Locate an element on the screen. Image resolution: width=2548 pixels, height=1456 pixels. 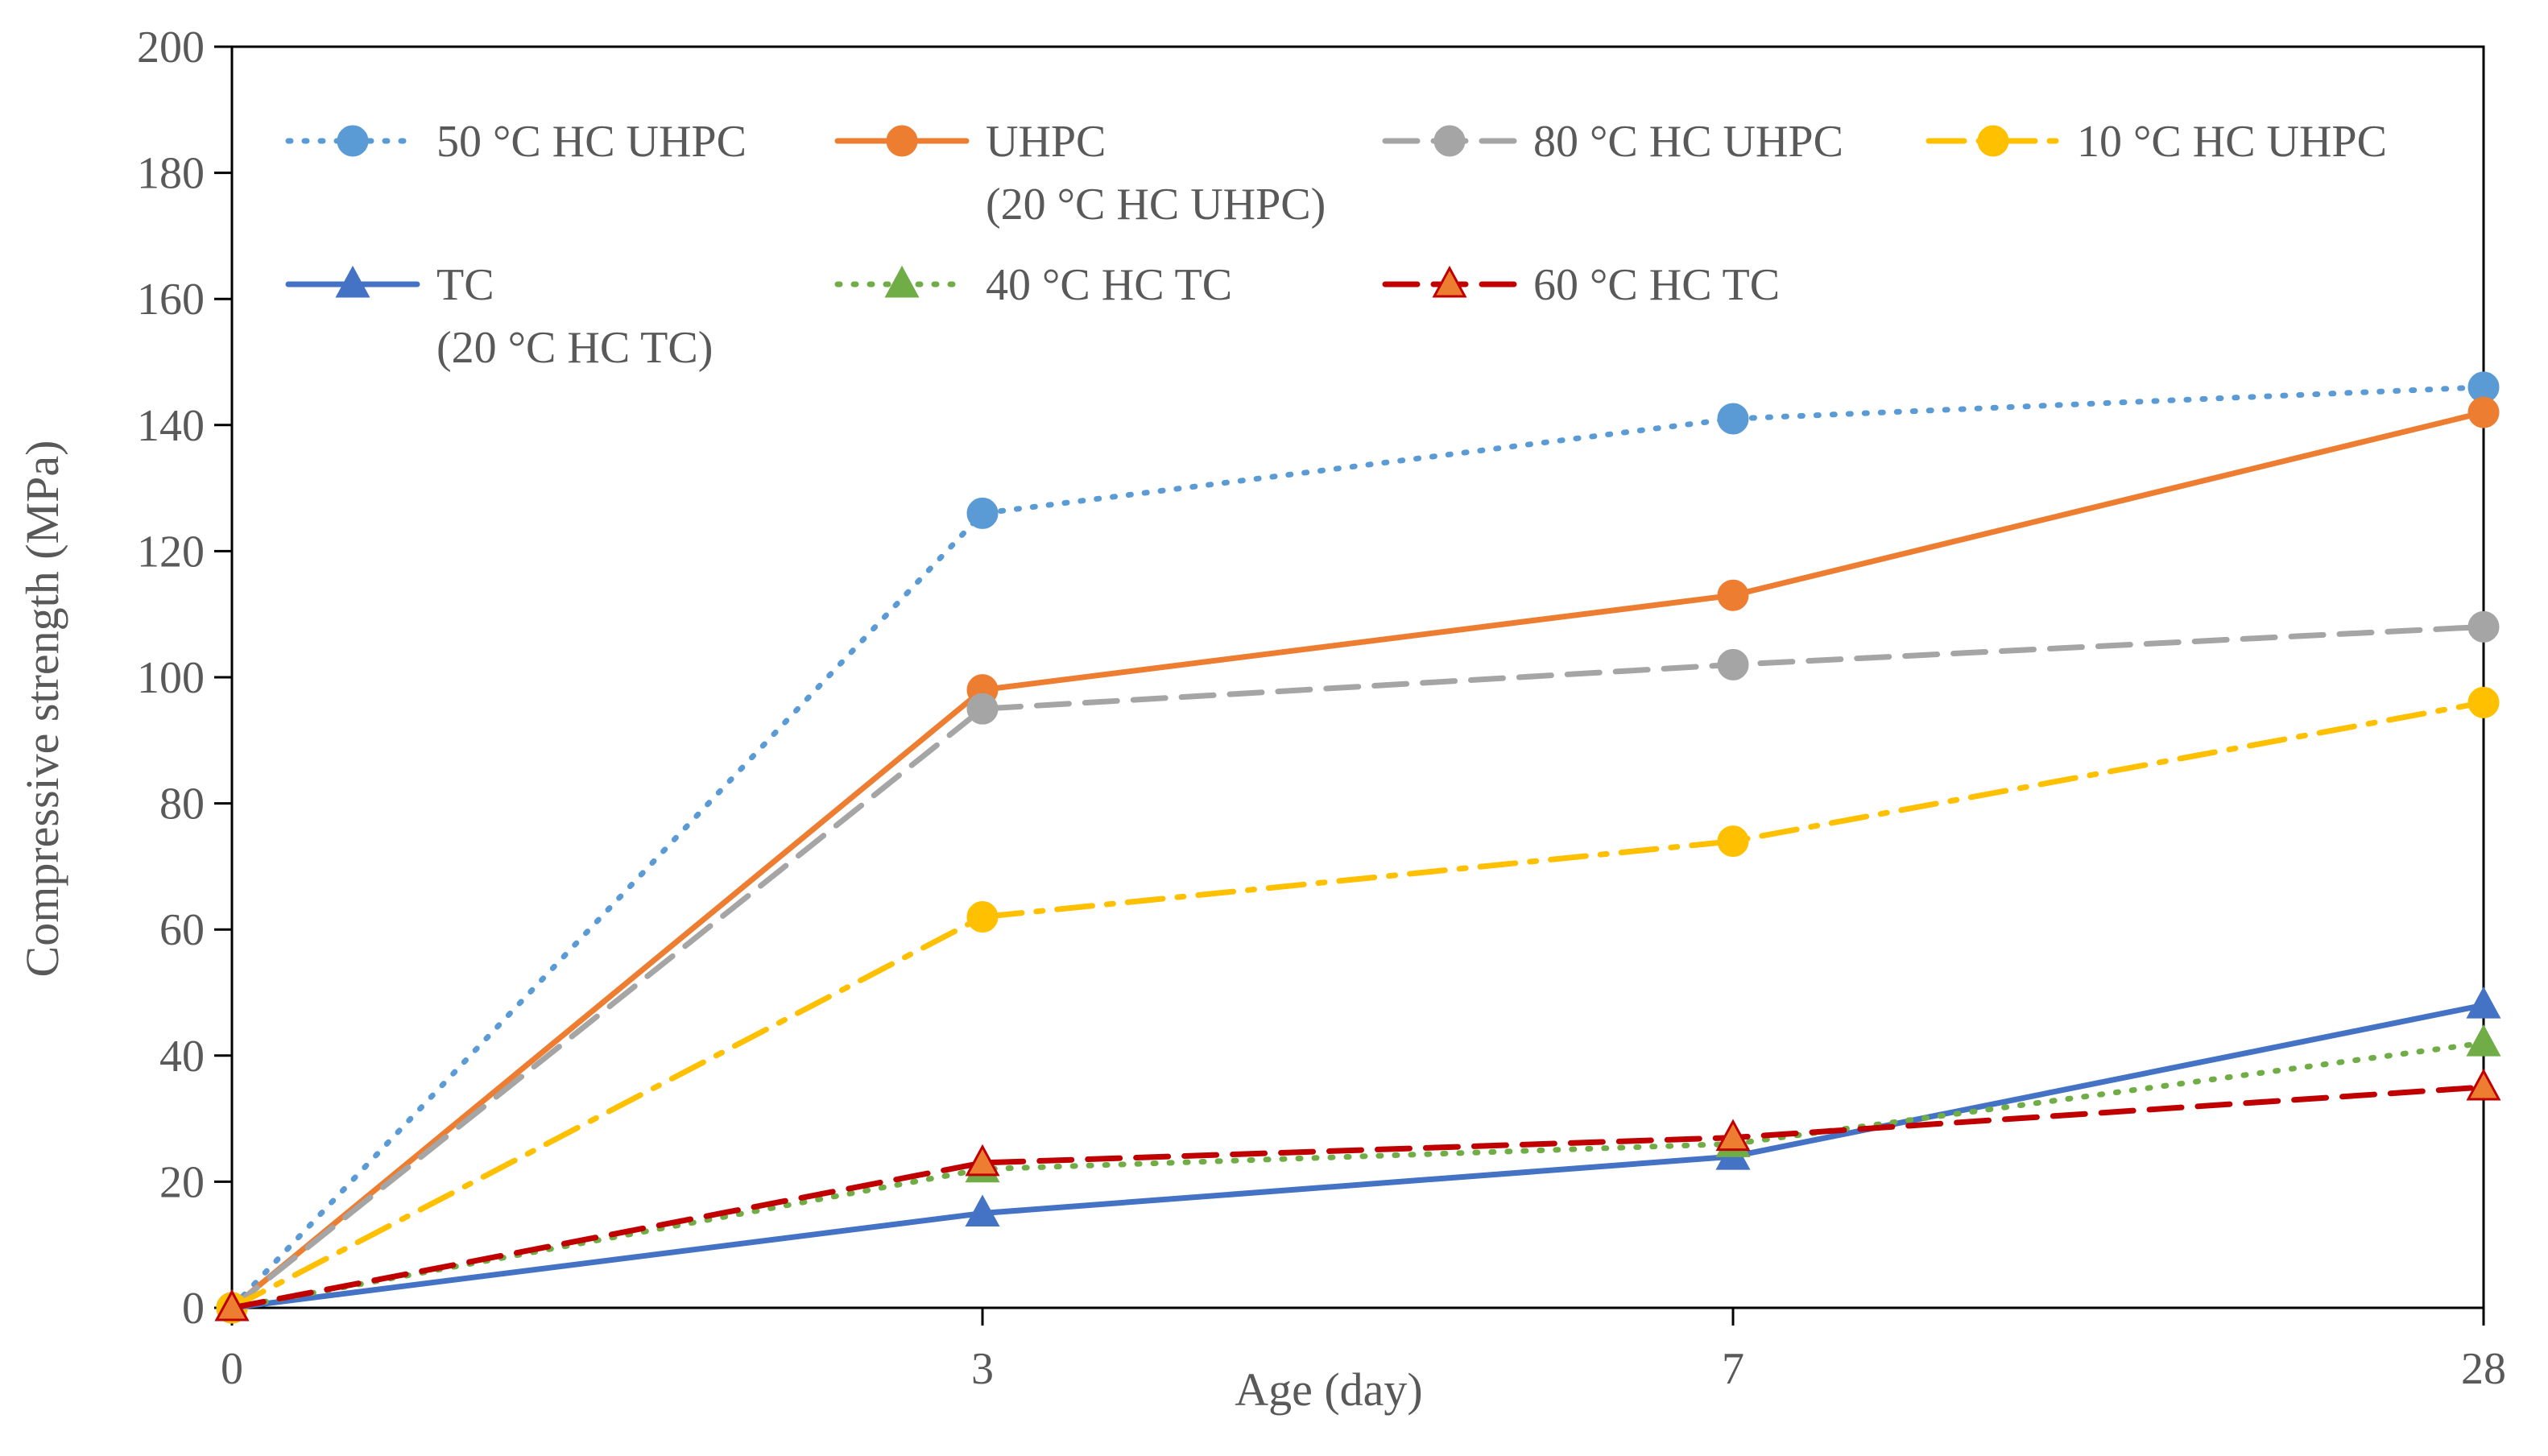
legend-entry-5: 40 °C HC TC is located at coordinates (1033, 285).